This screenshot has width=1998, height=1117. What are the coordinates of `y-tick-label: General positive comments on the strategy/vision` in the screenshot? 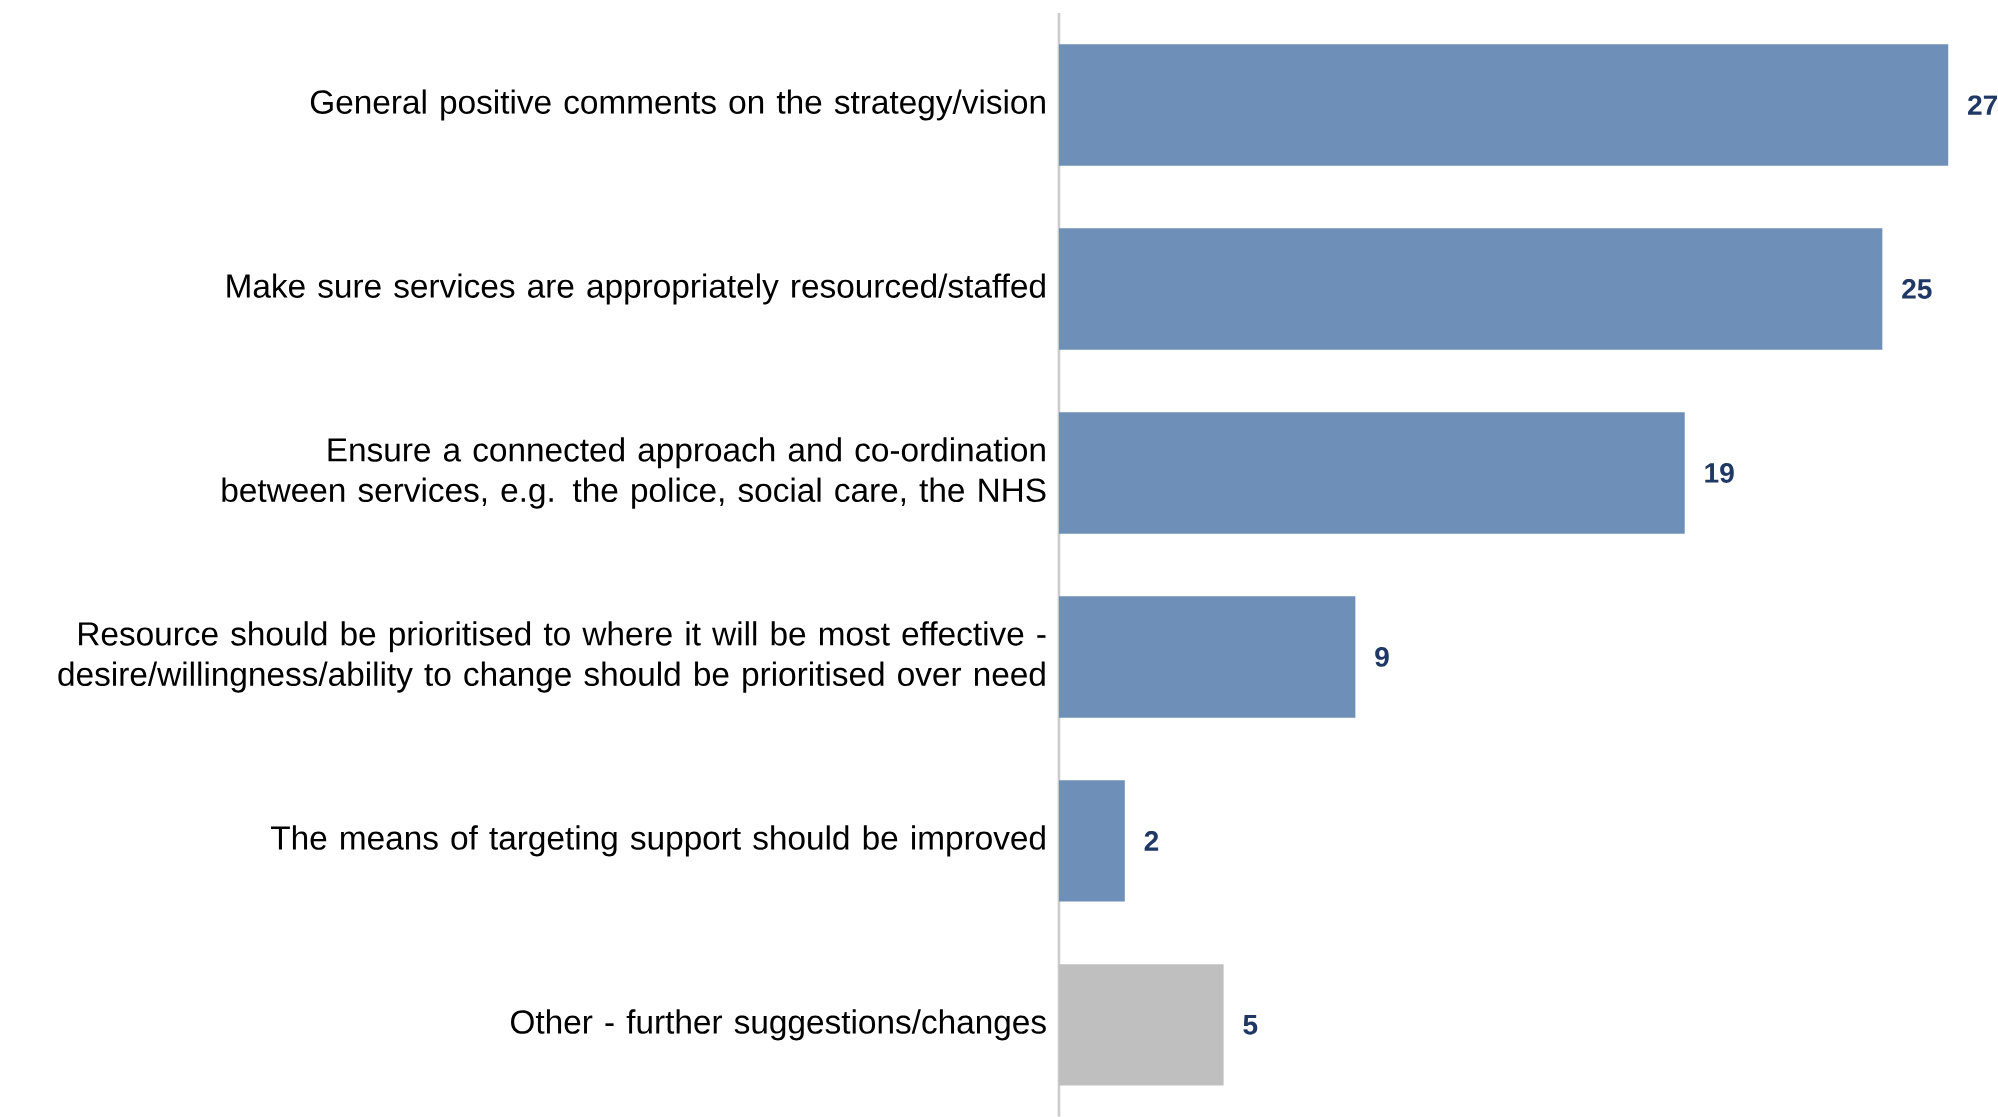 It's located at (677, 105).